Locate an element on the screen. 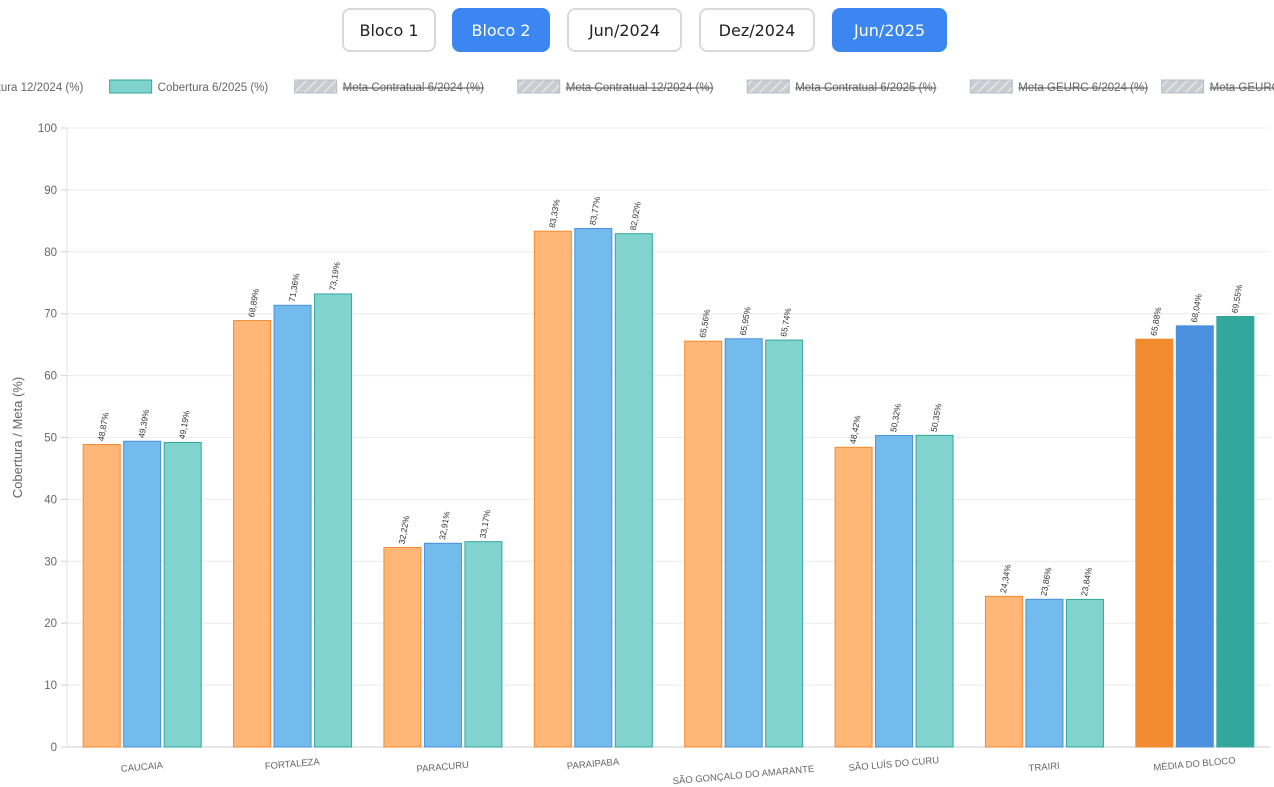 This screenshot has width=1274, height=787. legend-swatch-meta-contratual-6-2024 is located at coordinates (316, 86).